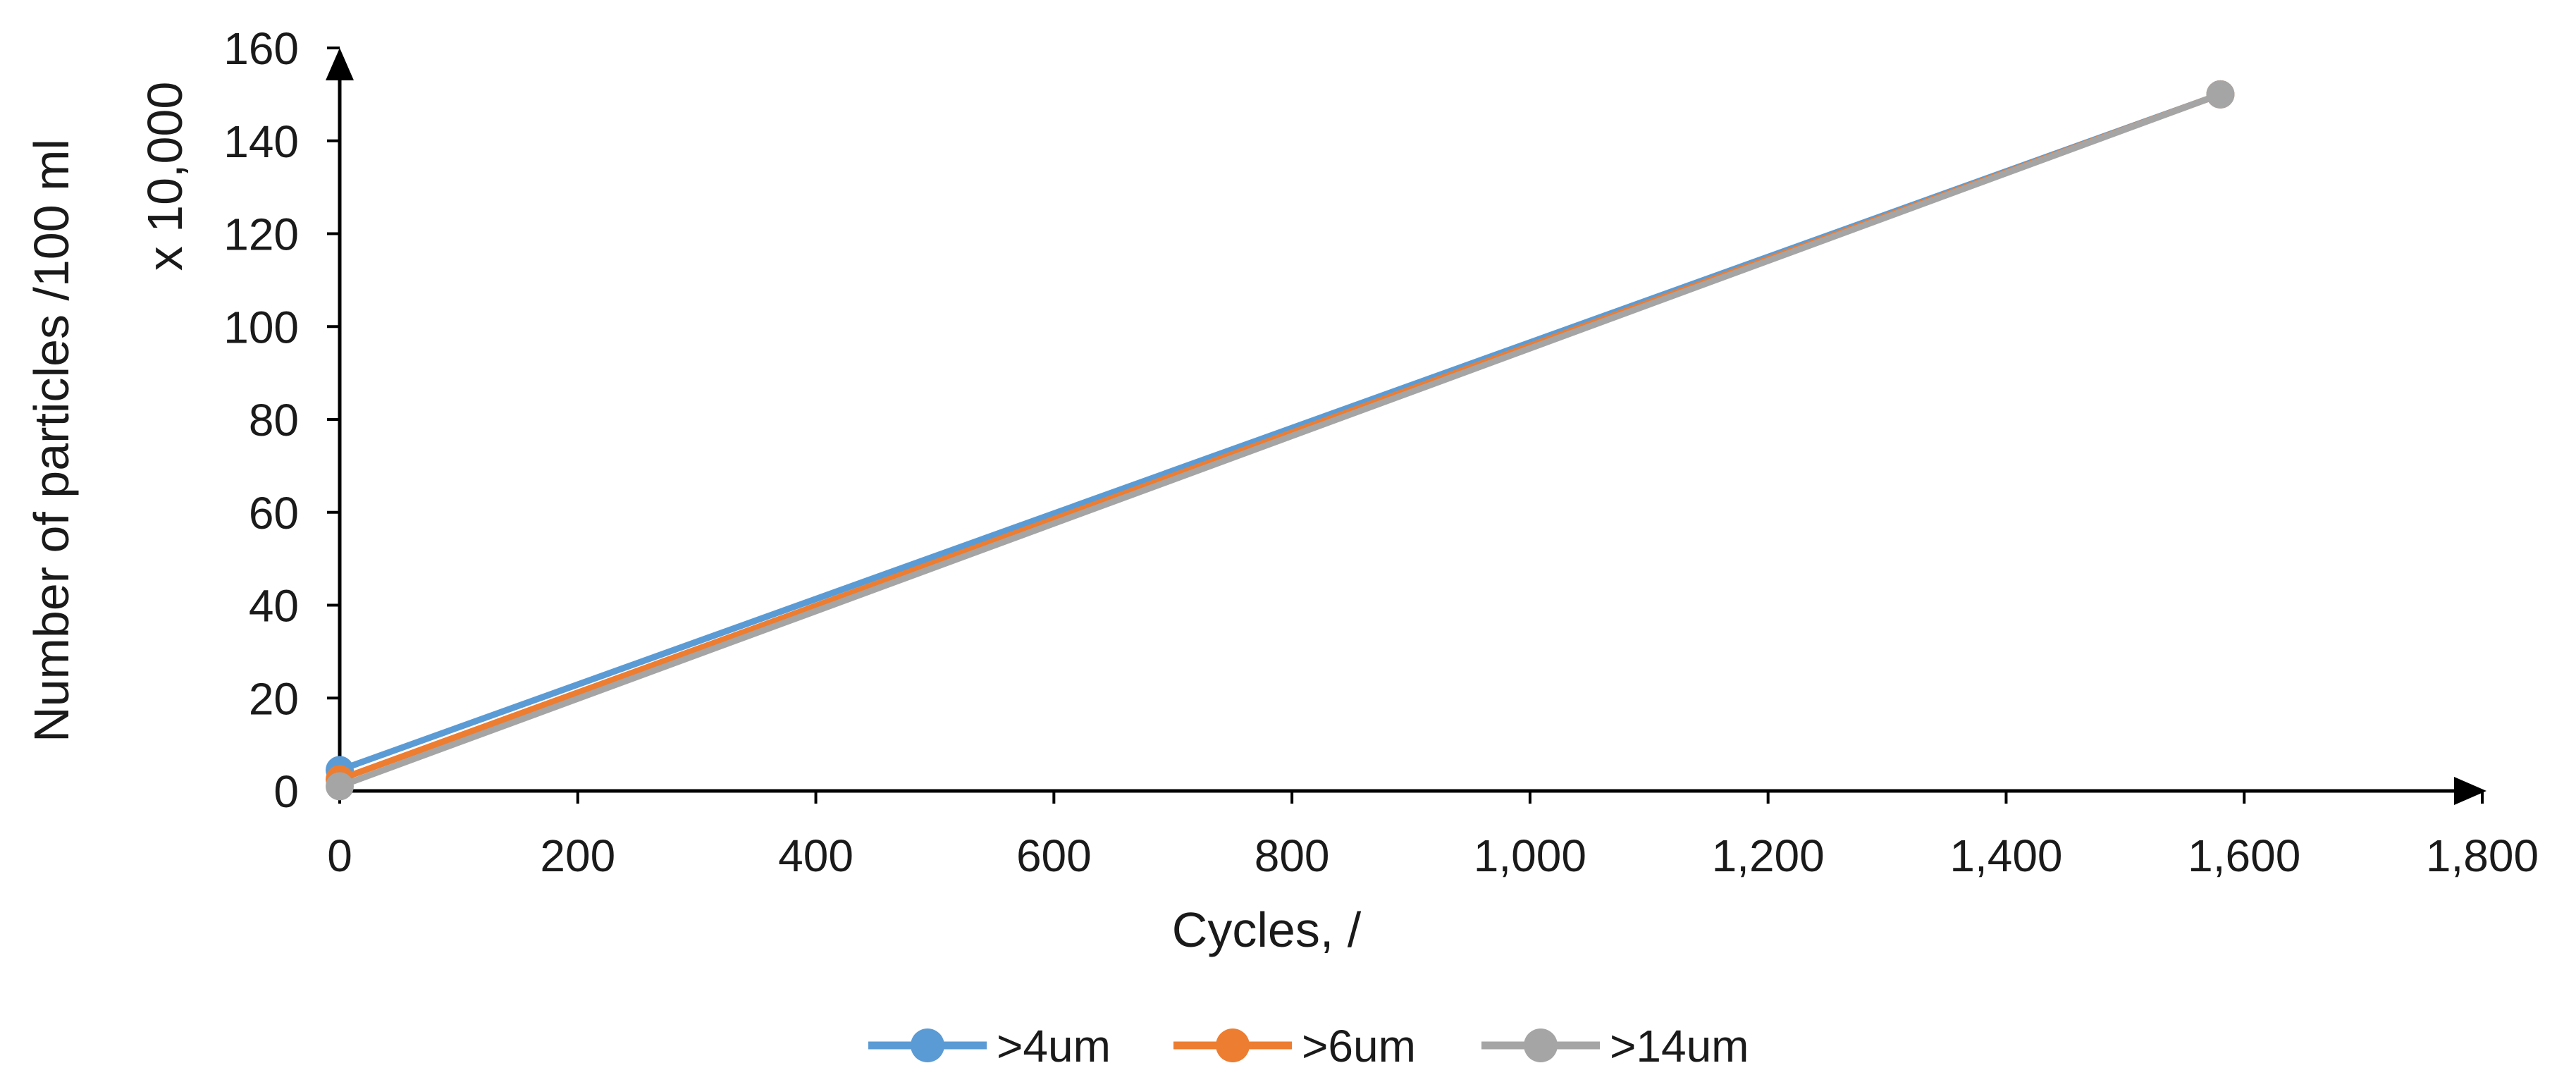 The height and width of the screenshot is (1087, 2576). Describe the element at coordinates (1530, 855) in the screenshot. I see `x-tick-label: 1,000` at that location.